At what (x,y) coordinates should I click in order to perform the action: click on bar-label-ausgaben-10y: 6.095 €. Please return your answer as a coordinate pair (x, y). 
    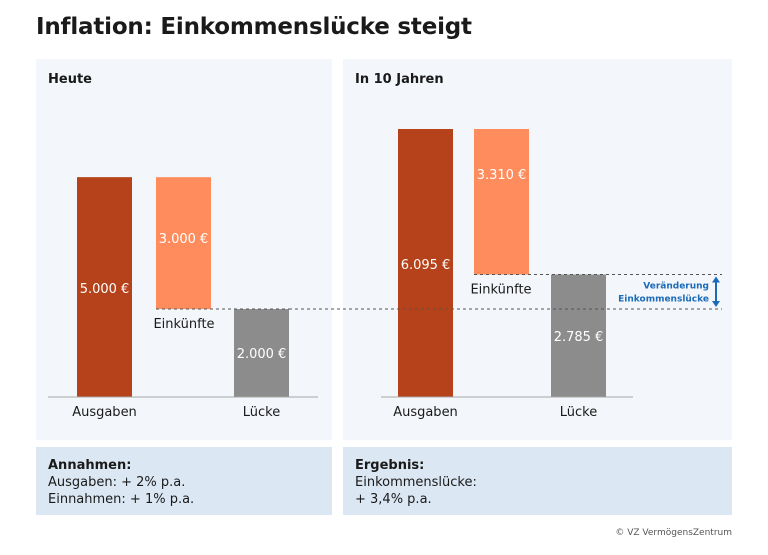
    Looking at the image, I should click on (426, 265).